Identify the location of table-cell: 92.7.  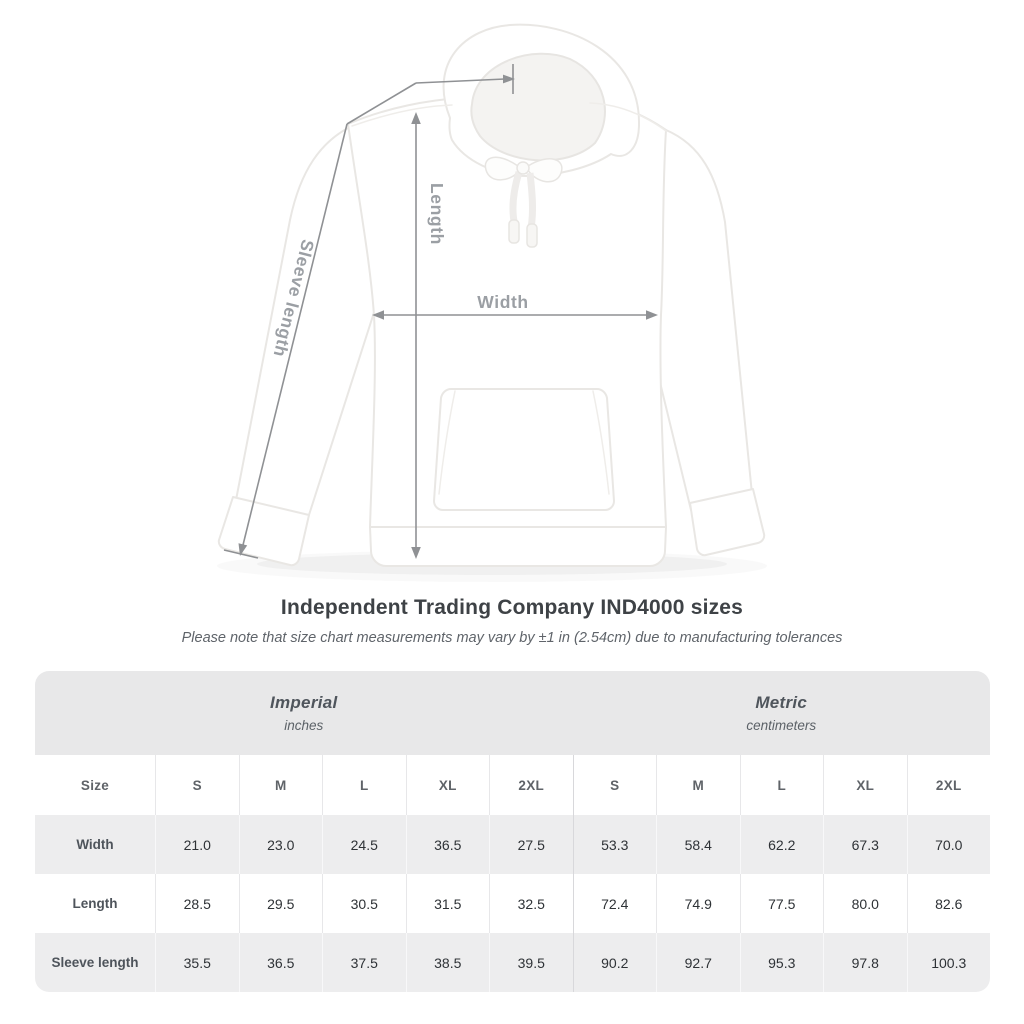
(698, 962).